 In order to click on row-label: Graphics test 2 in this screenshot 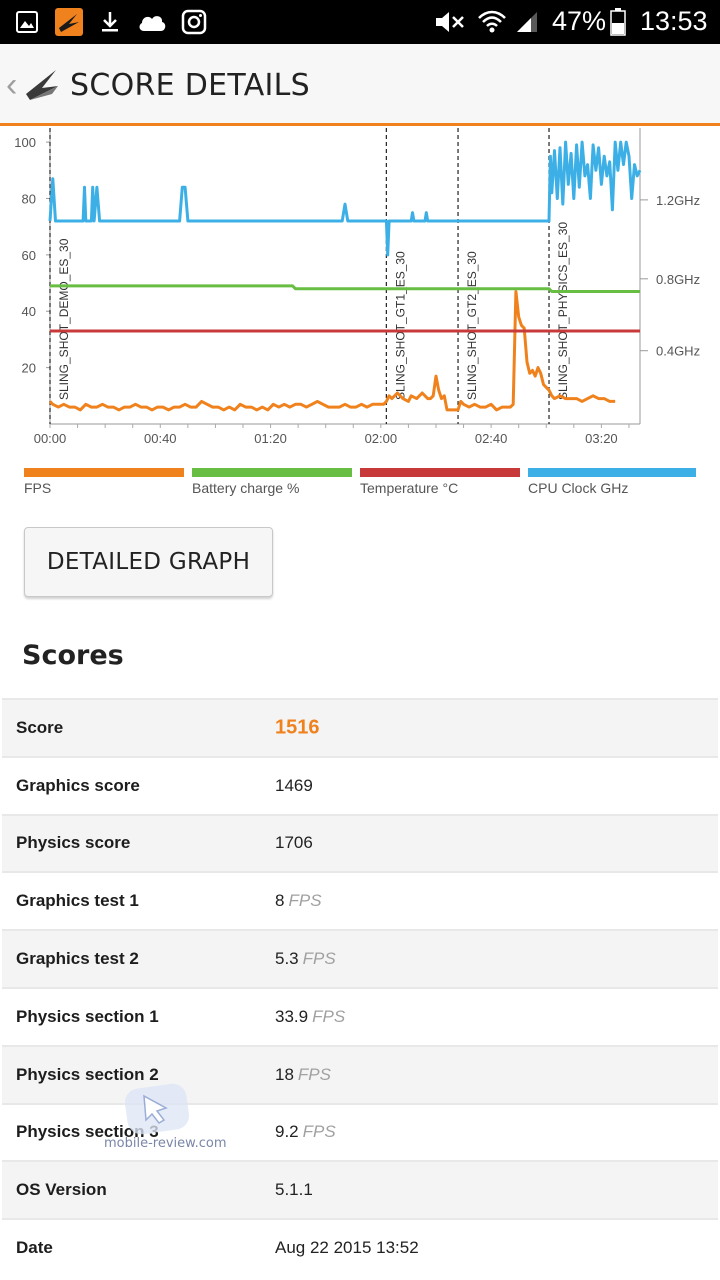, I will do `click(77, 959)`.